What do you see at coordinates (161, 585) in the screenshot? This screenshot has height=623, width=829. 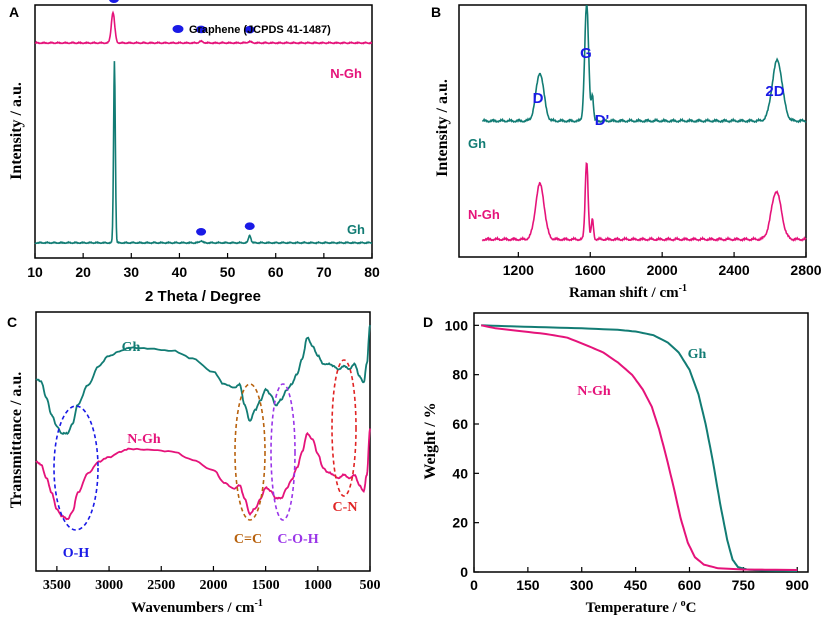 I see `panel-c-x-tick-label: 2500` at bounding box center [161, 585].